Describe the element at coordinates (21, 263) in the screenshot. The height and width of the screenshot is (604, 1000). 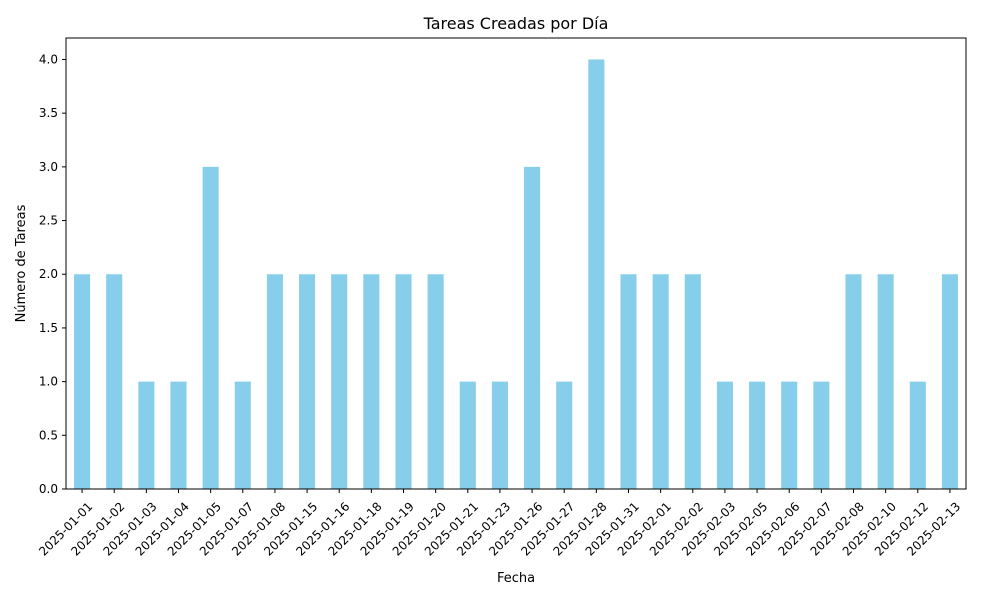
I see `y-axis-label: Número de Tareas` at that location.